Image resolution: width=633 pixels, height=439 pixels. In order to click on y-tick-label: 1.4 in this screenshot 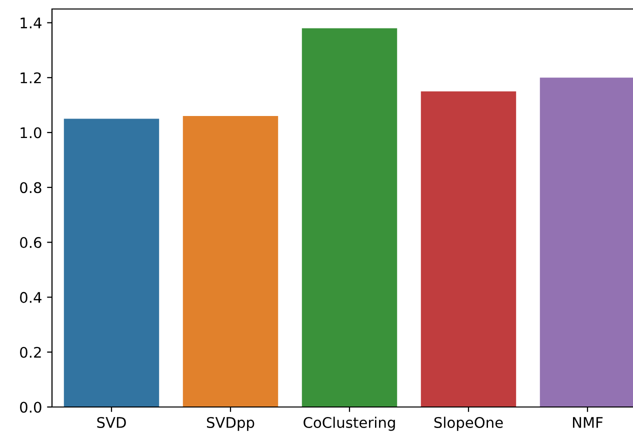, I will do `click(31, 23)`.